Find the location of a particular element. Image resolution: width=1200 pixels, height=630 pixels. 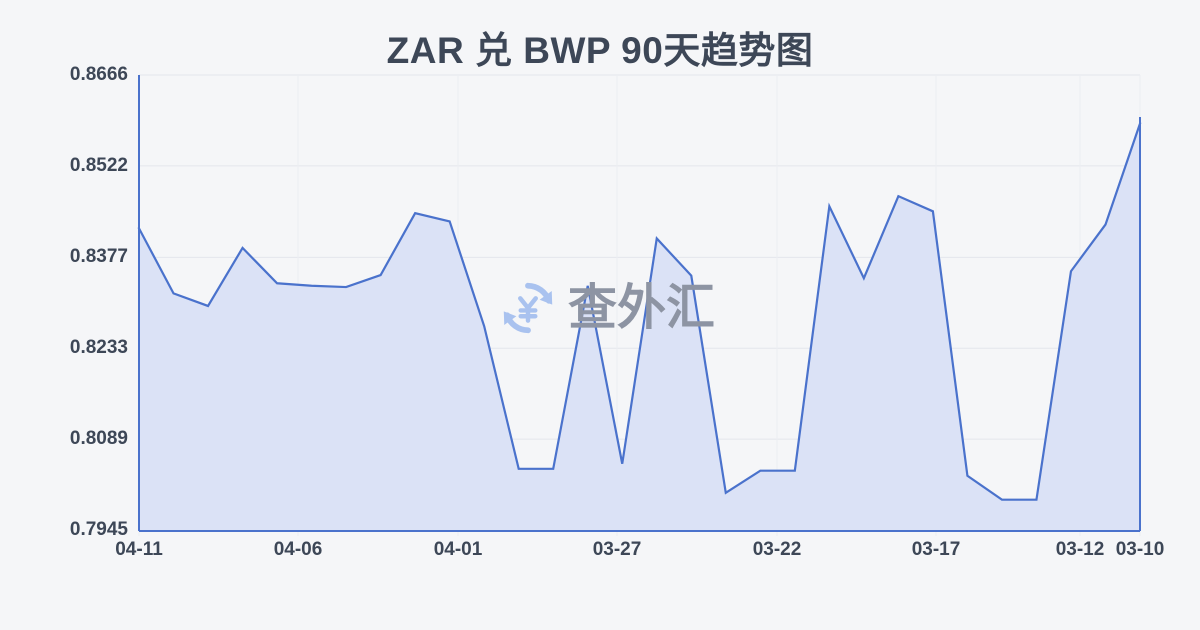

x-axis-tick-label: 04-11 is located at coordinates (139, 549).